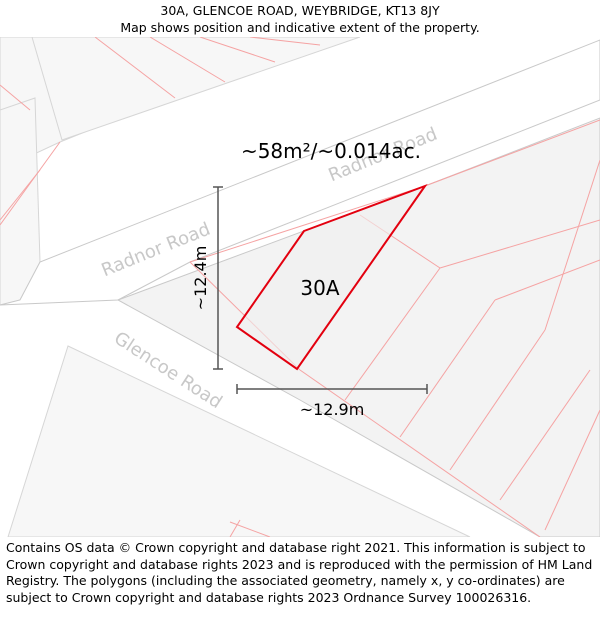 This screenshot has height=625, width=600. Describe the element at coordinates (218, 278) in the screenshot. I see `height-measure` at that location.